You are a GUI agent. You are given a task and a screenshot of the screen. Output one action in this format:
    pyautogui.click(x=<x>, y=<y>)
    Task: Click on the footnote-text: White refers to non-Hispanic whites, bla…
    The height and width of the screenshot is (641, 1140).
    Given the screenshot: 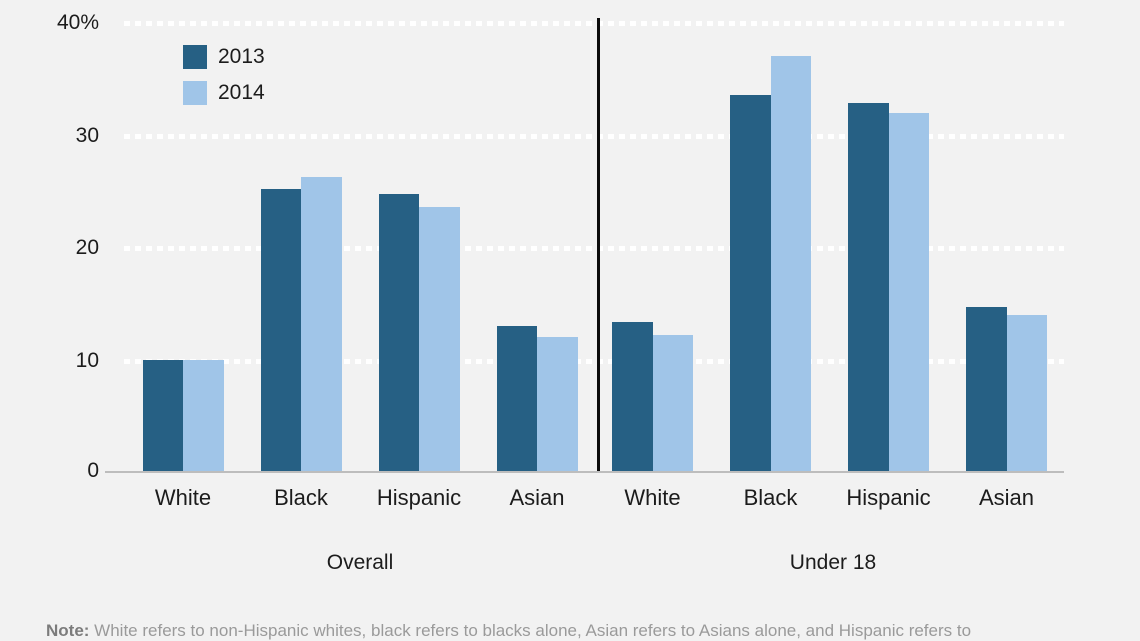 What is the action you would take?
    pyautogui.click(x=530, y=630)
    